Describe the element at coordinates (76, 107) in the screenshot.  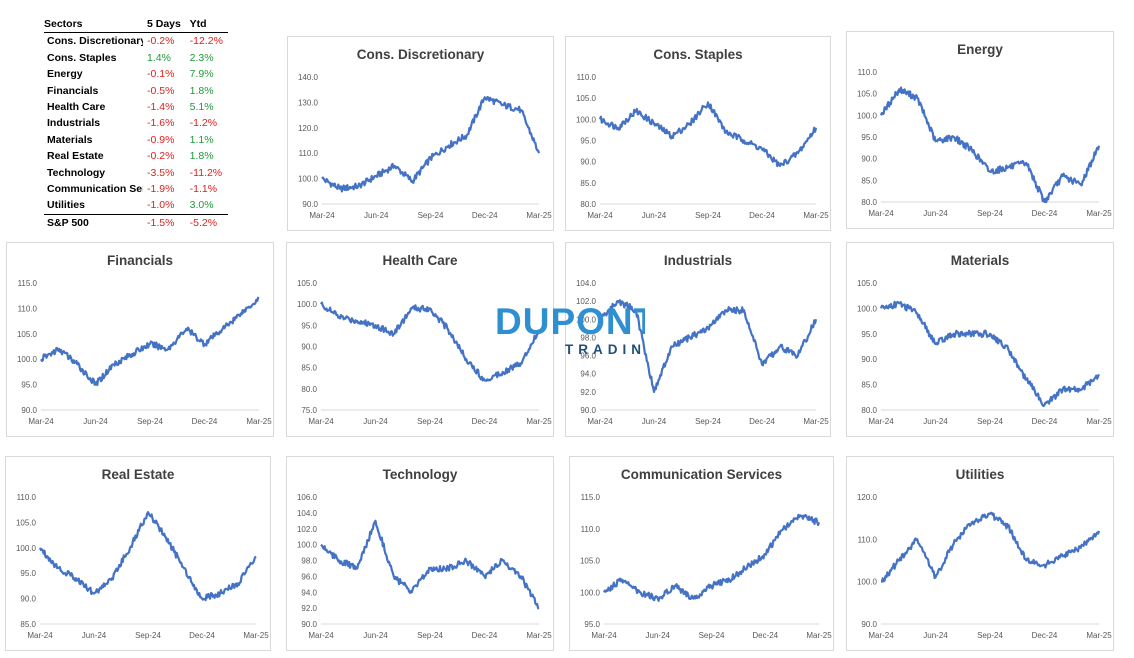
I see `sector-name: Health Care` at that location.